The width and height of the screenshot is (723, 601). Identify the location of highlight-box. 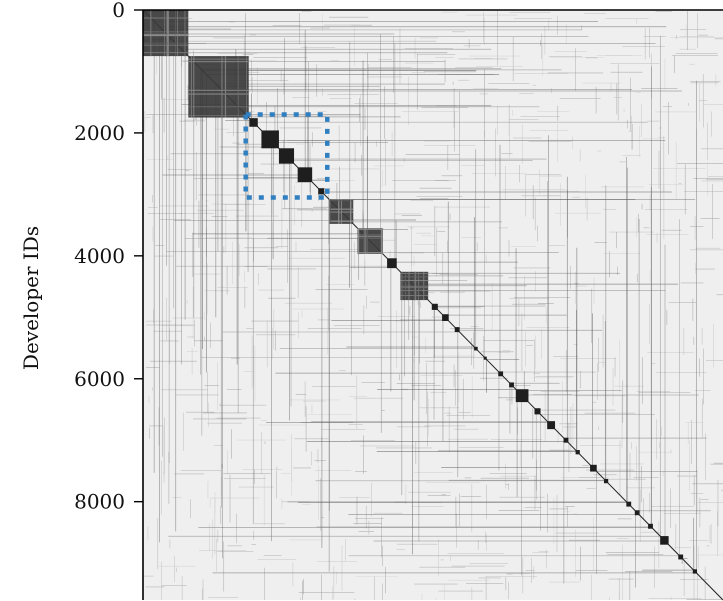
(286, 156).